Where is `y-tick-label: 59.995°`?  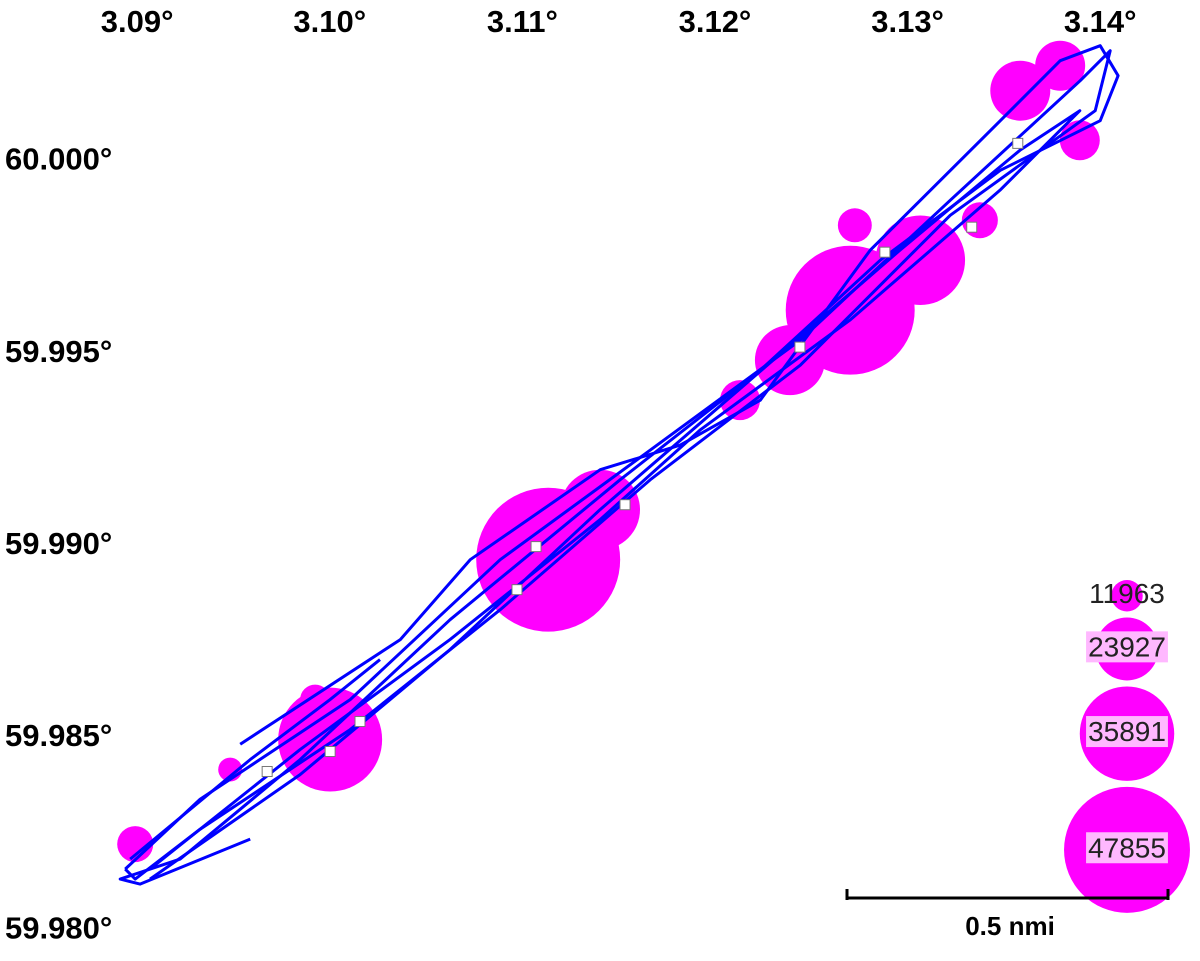
y-tick-label: 59.995° is located at coordinates (58, 351).